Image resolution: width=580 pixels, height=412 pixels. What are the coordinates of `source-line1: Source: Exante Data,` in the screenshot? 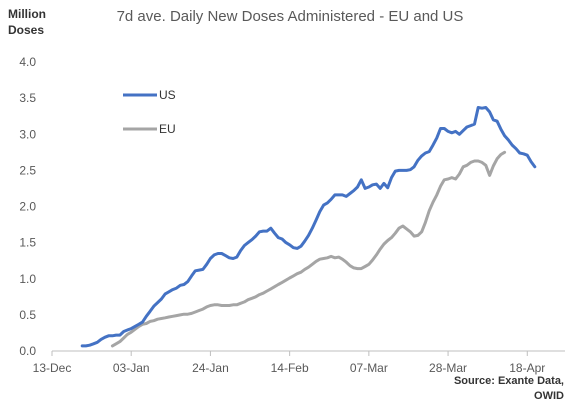 It's located at (508, 381).